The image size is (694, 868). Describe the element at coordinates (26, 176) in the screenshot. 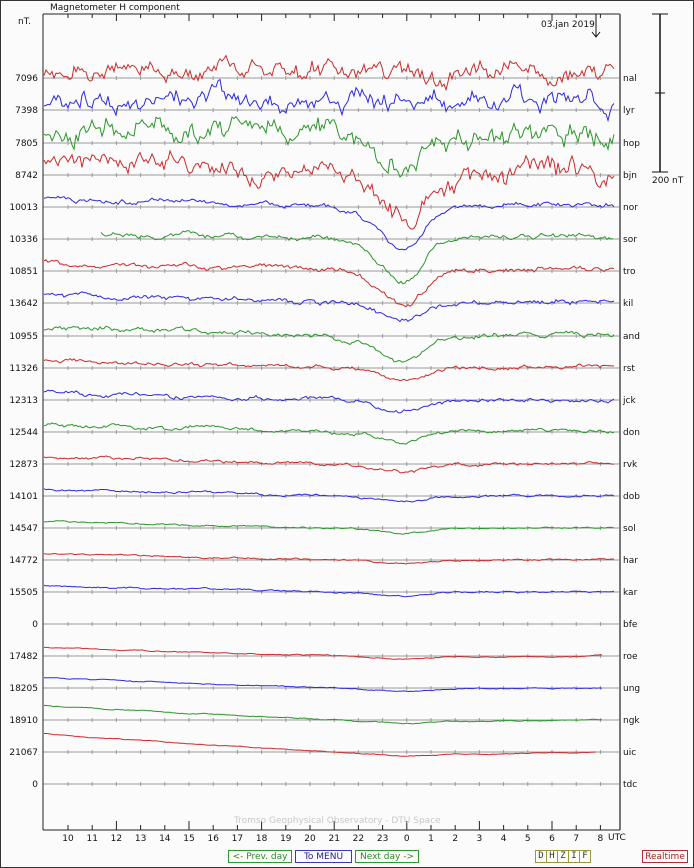

I see `baseline-value: 8742` at that location.